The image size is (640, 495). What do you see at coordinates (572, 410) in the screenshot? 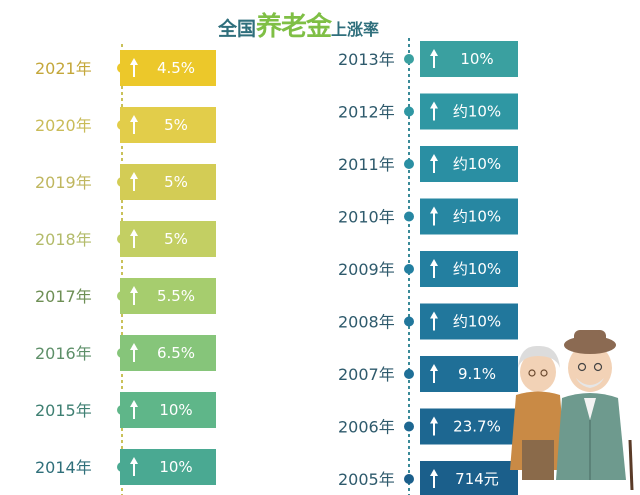
I see `elderly-couple-illustration` at bounding box center [572, 410].